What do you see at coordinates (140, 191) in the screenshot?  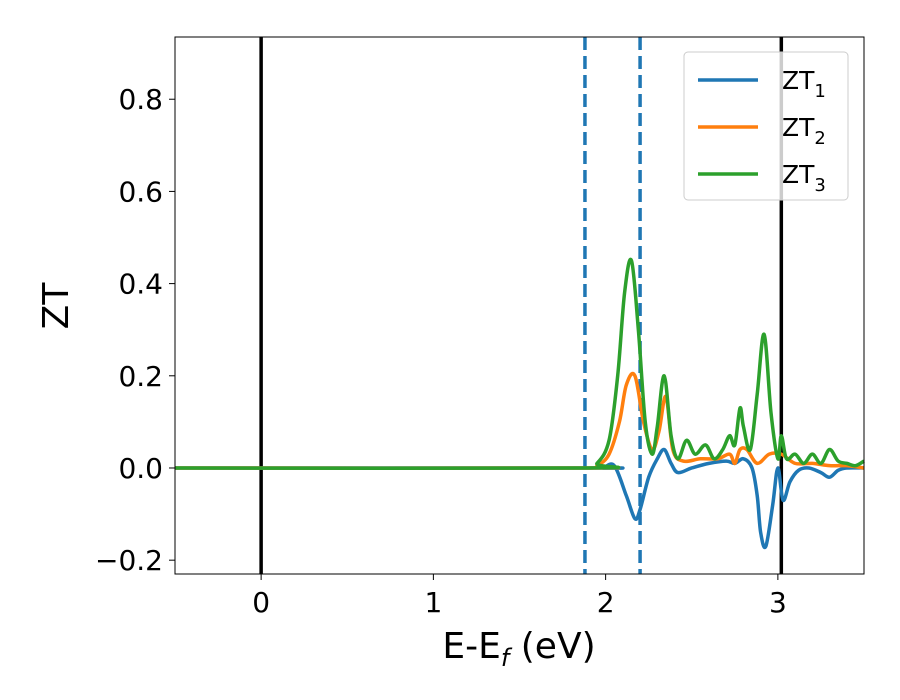 I see `y-tick-label: 0.6` at bounding box center [140, 191].